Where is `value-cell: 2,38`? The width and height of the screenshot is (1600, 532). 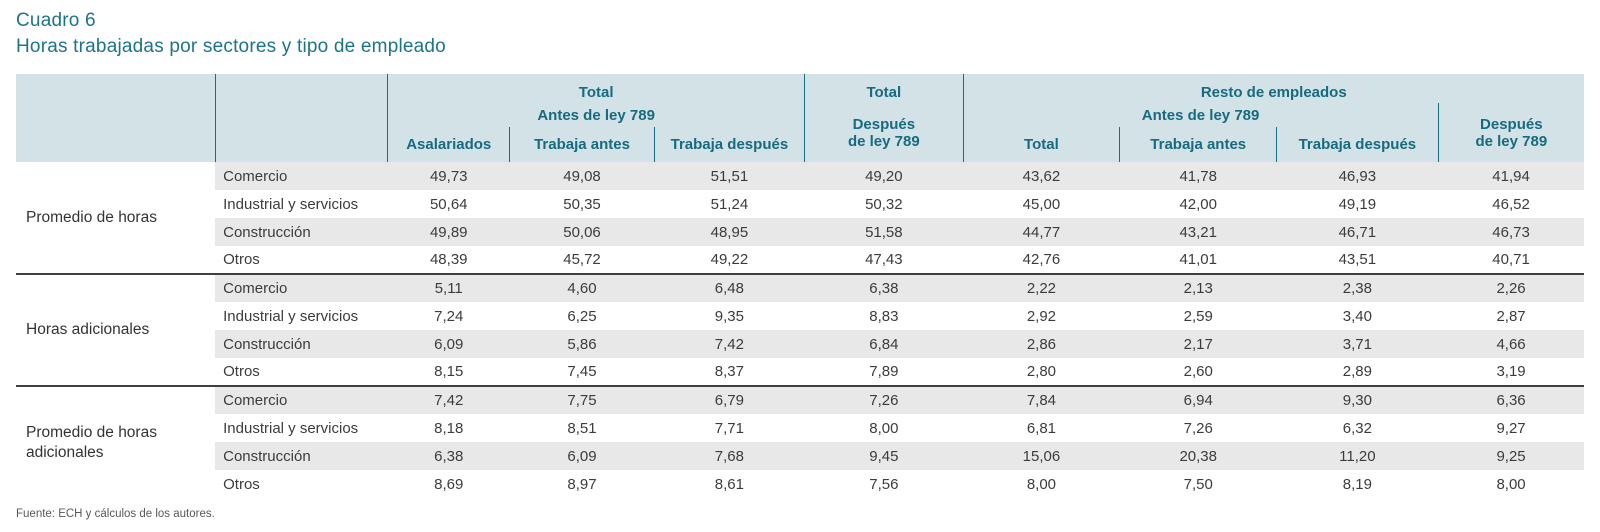
value-cell: 2,38 is located at coordinates (1357, 288).